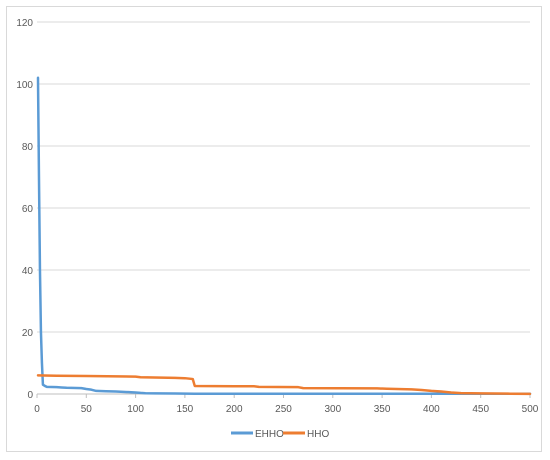  What do you see at coordinates (28, 333) in the screenshot?
I see `y-tick-label: 20` at bounding box center [28, 333].